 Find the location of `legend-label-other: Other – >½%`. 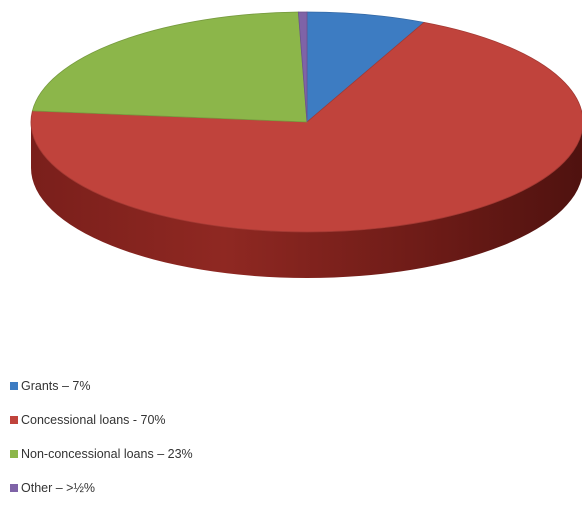

legend-label-other: Other – >½% is located at coordinates (58, 488).